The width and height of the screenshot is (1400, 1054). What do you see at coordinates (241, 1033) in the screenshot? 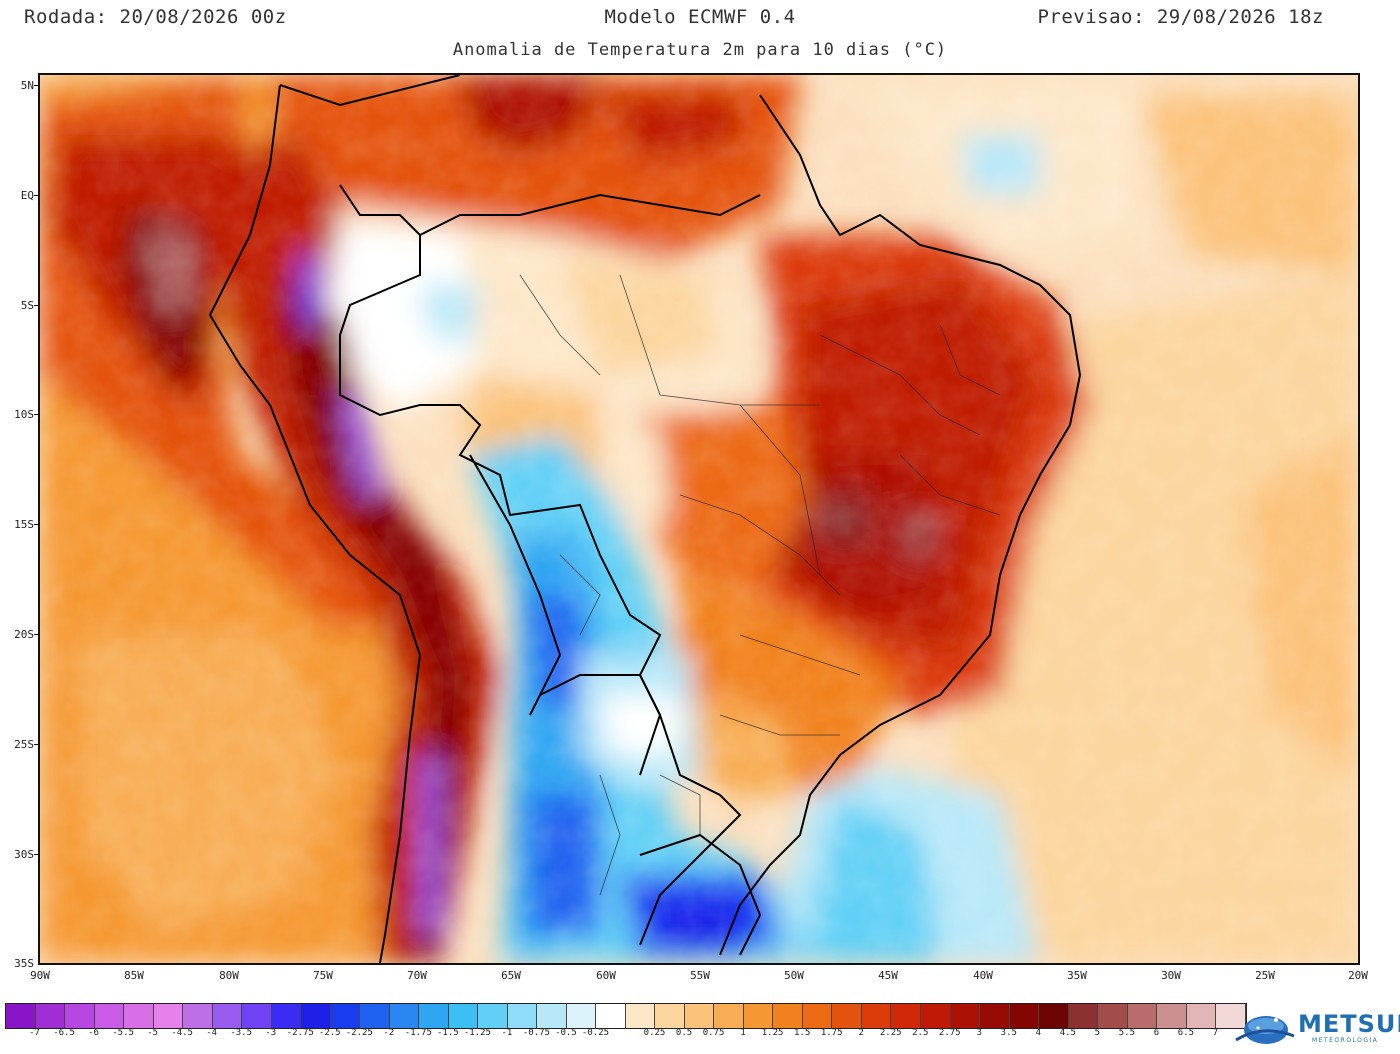
I see `color-scale-label: -3.5` at bounding box center [241, 1033].